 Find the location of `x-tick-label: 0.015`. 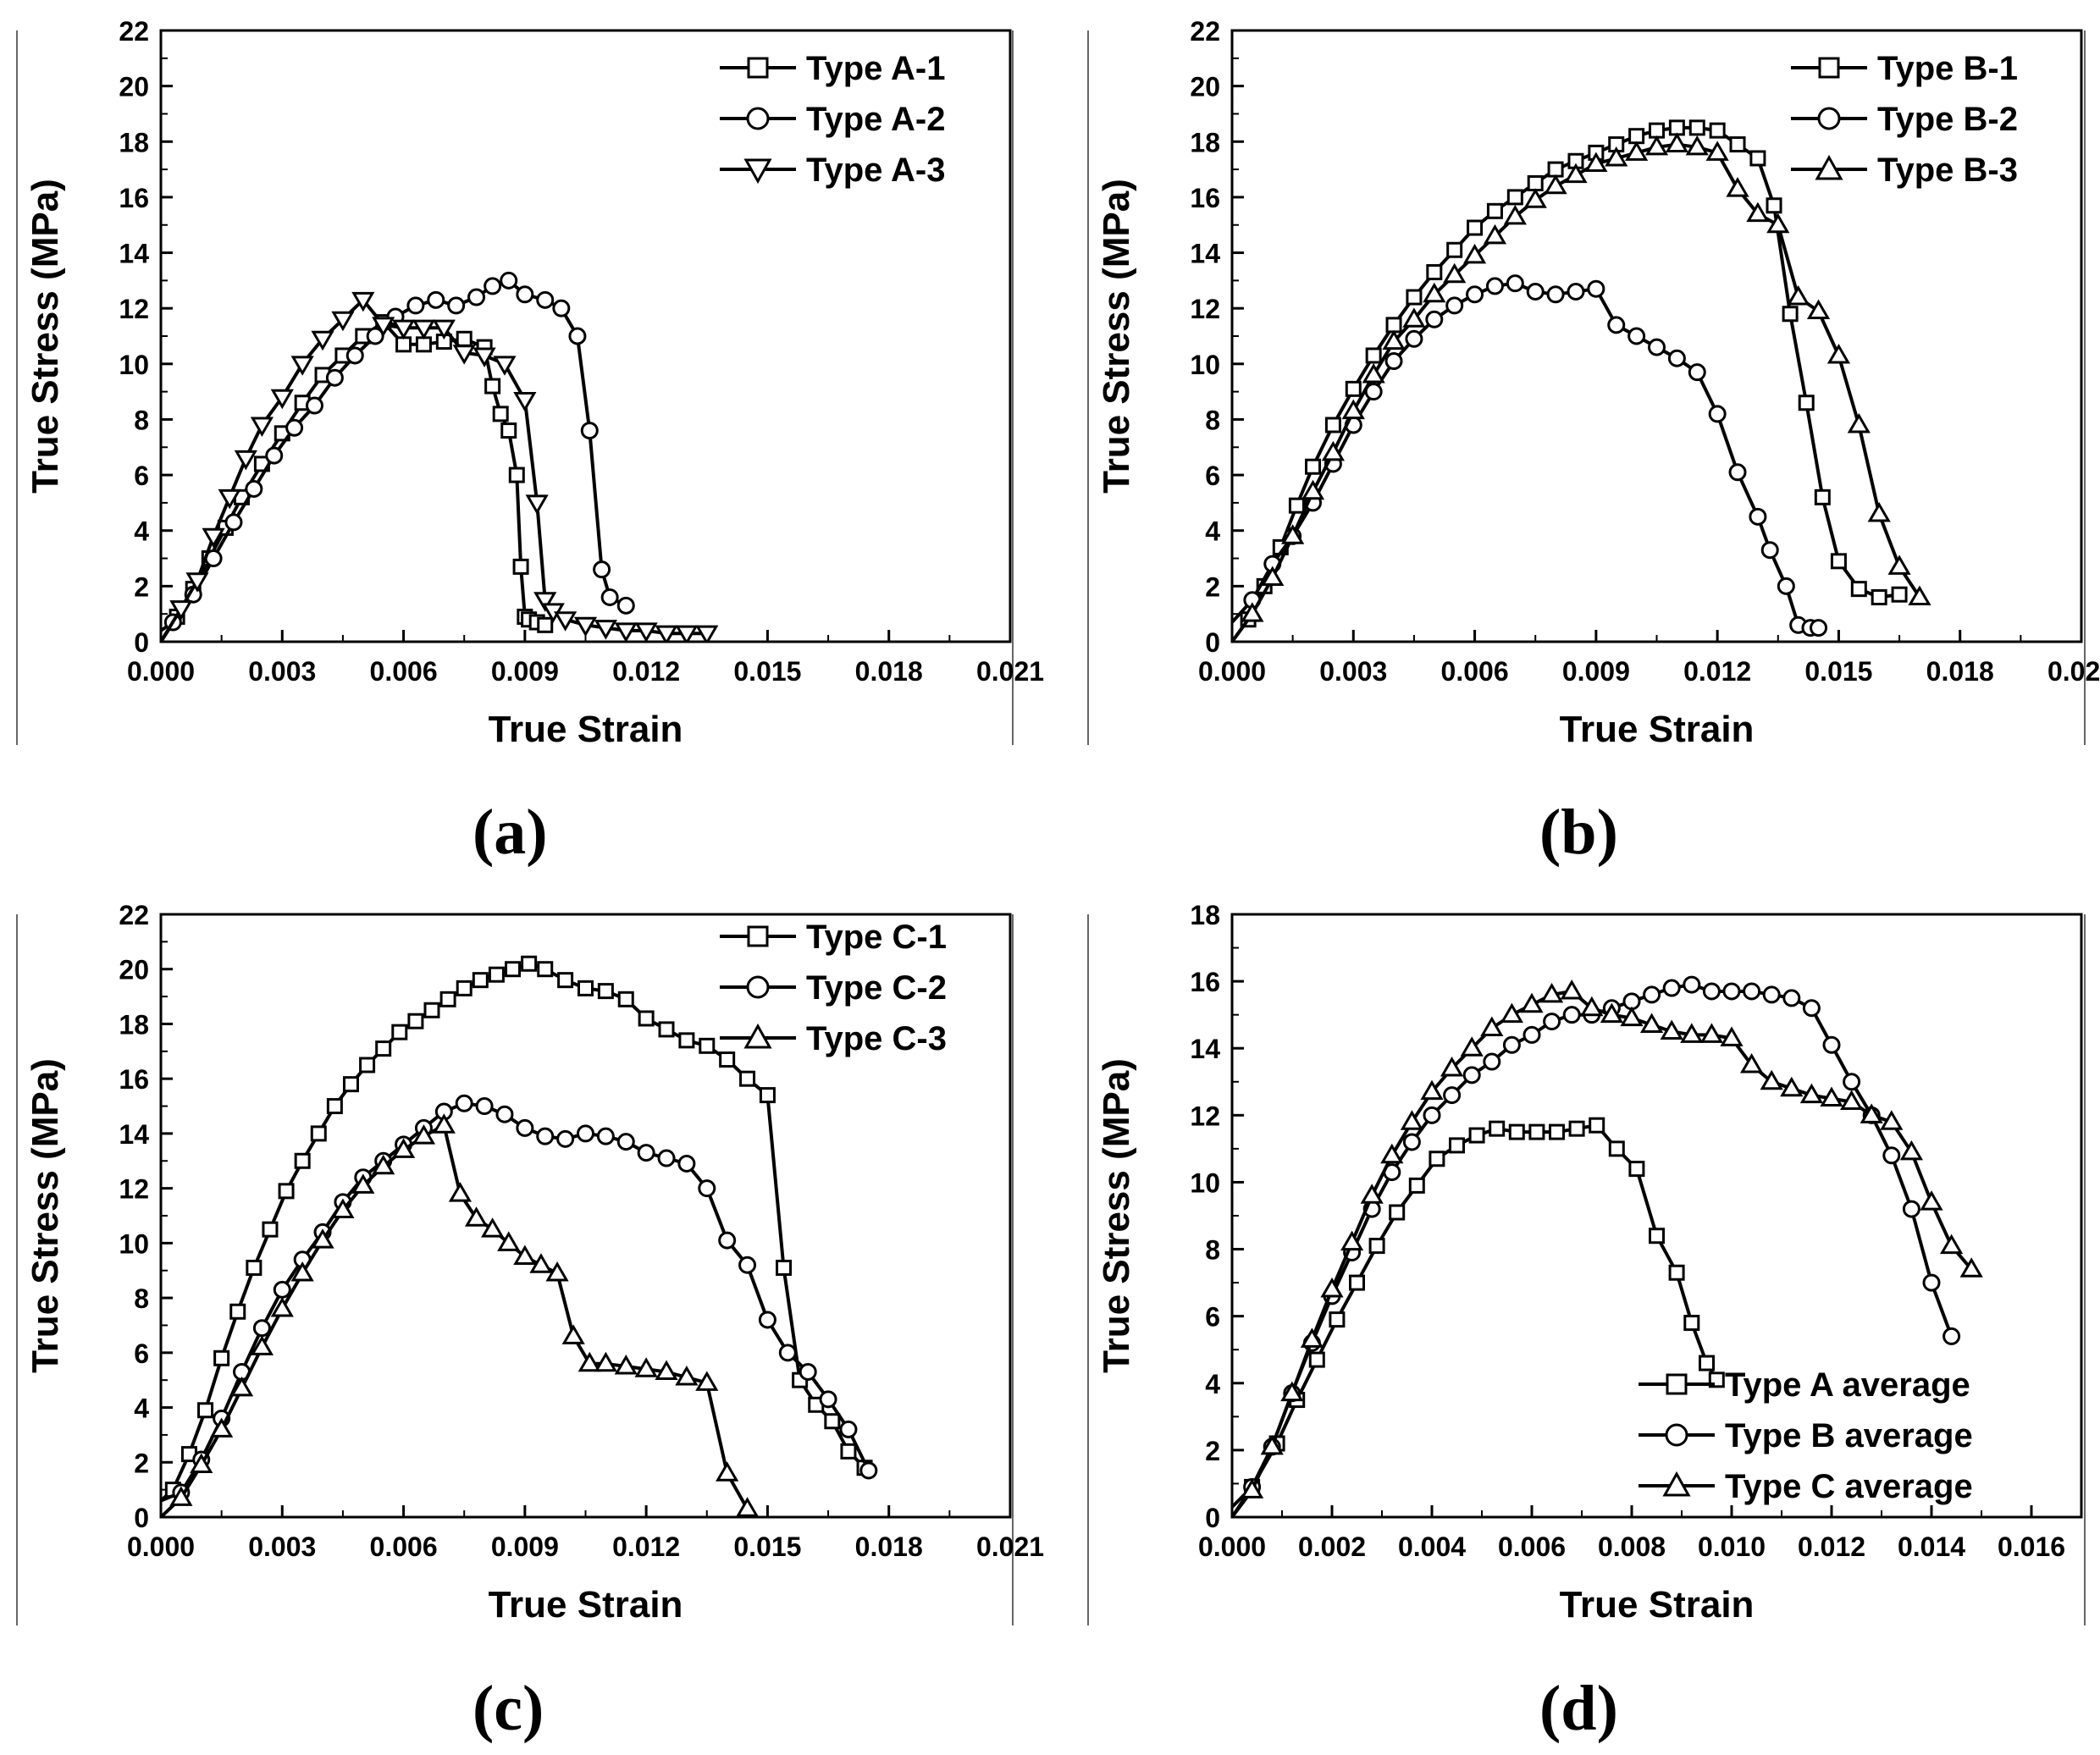

x-tick-label: 0.015 is located at coordinates (1838, 671).